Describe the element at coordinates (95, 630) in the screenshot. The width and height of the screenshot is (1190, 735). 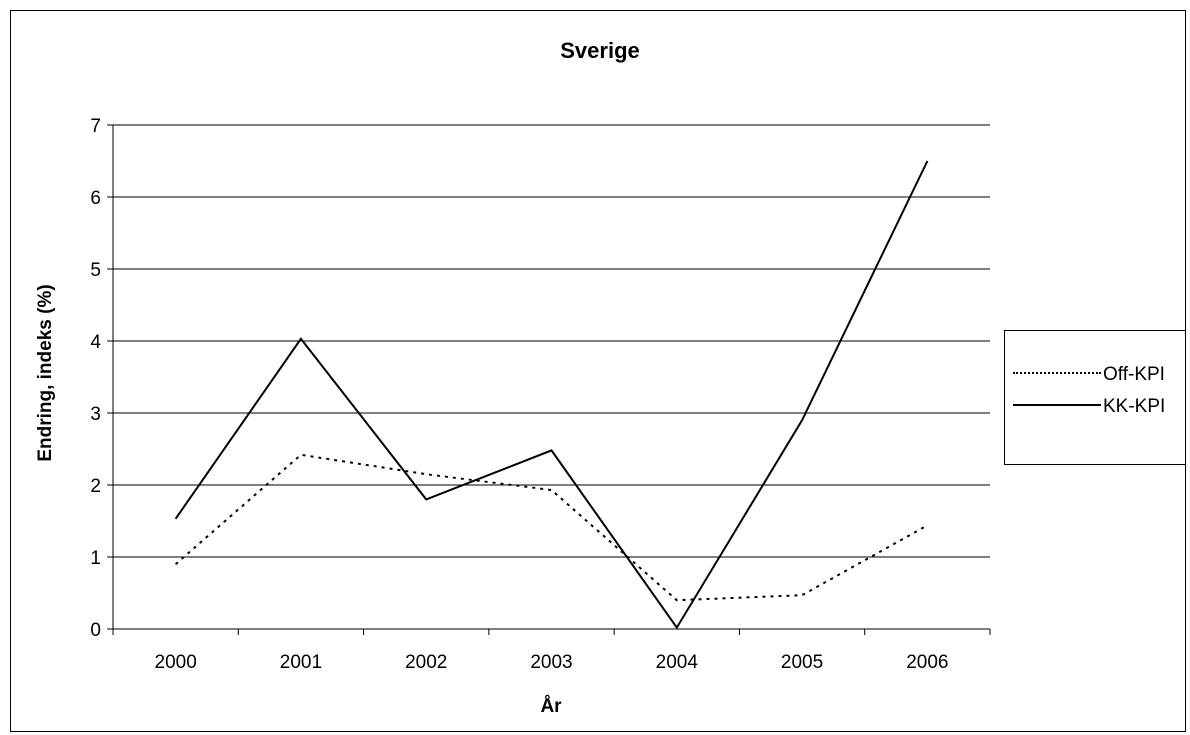
I see `y-tick-label: 0` at that location.